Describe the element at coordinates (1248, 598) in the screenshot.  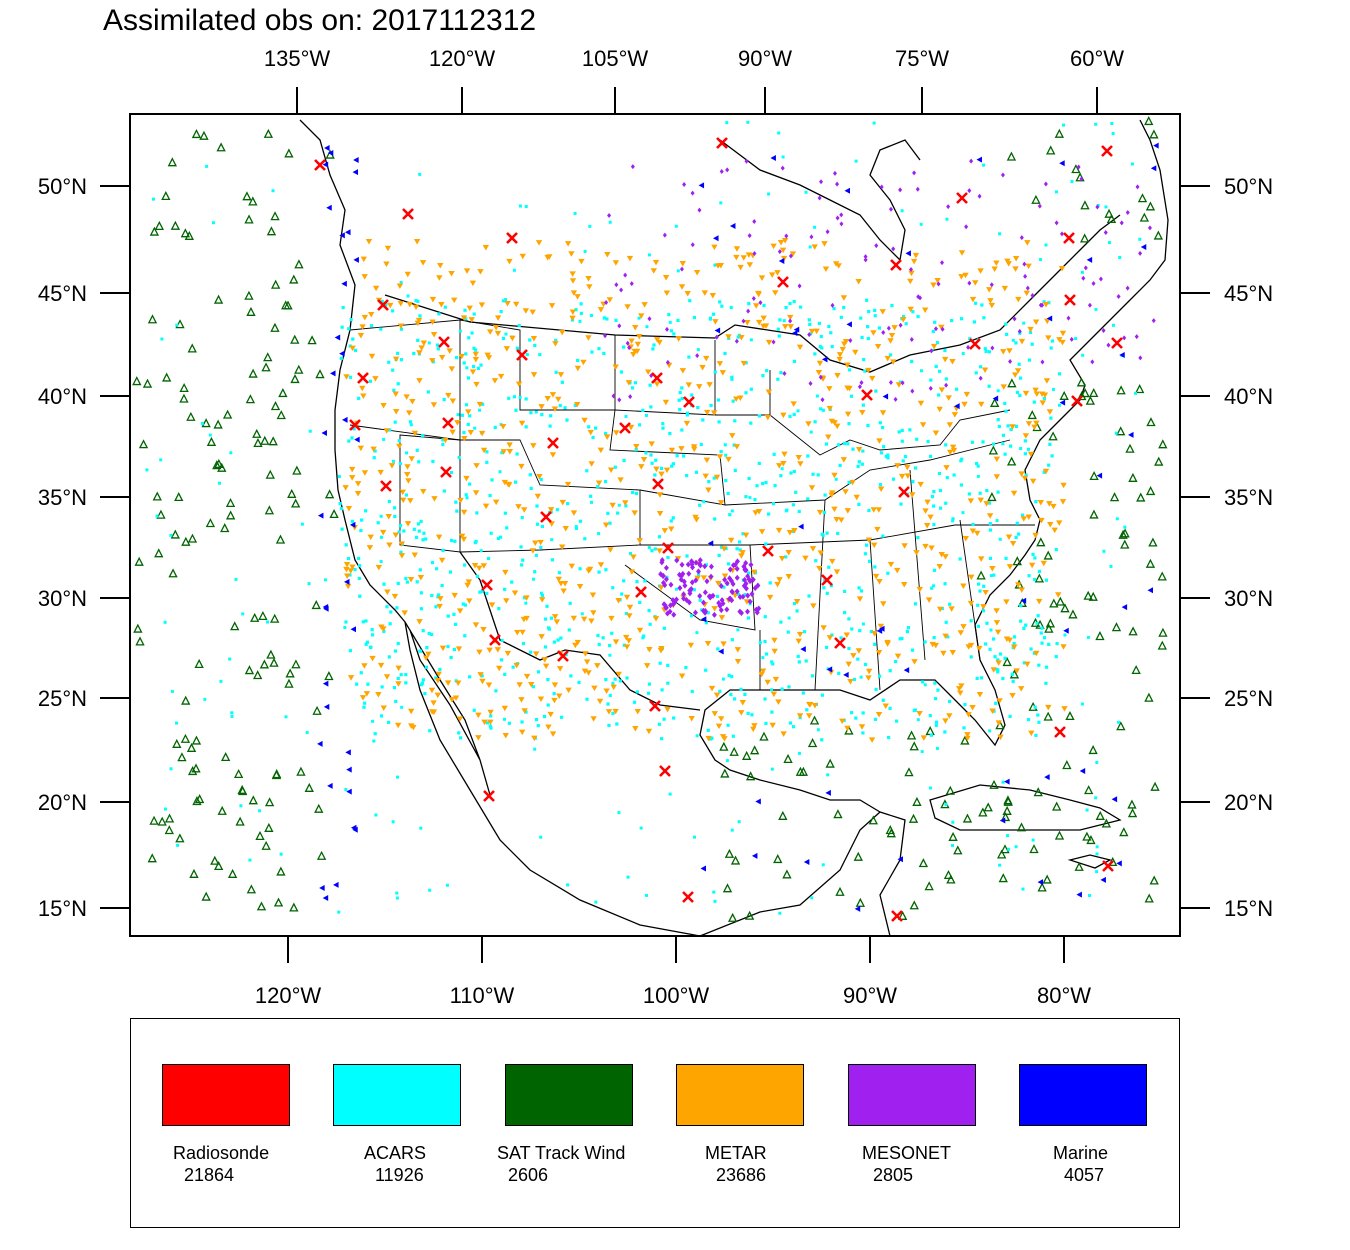
I see `right-axis-label: 30°N` at that location.